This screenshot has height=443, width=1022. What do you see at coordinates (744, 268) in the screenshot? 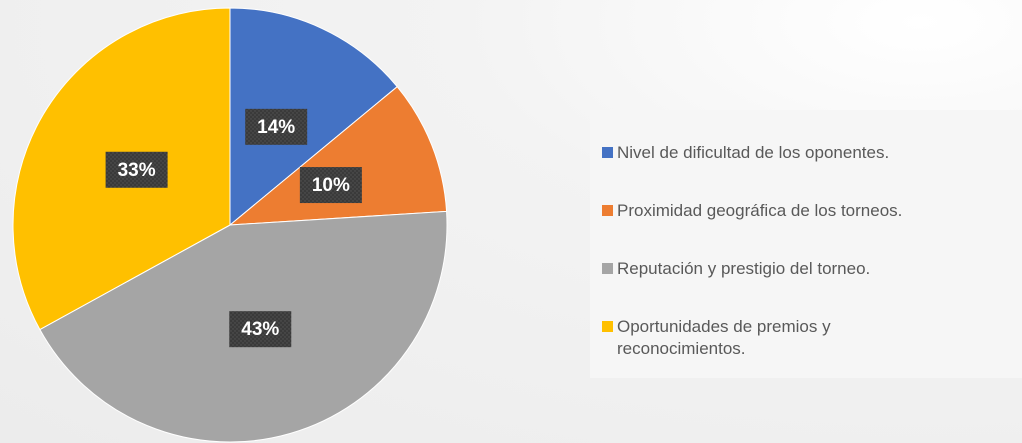
I see `legend-label: Reputación y prestigio del torneo.` at bounding box center [744, 268].